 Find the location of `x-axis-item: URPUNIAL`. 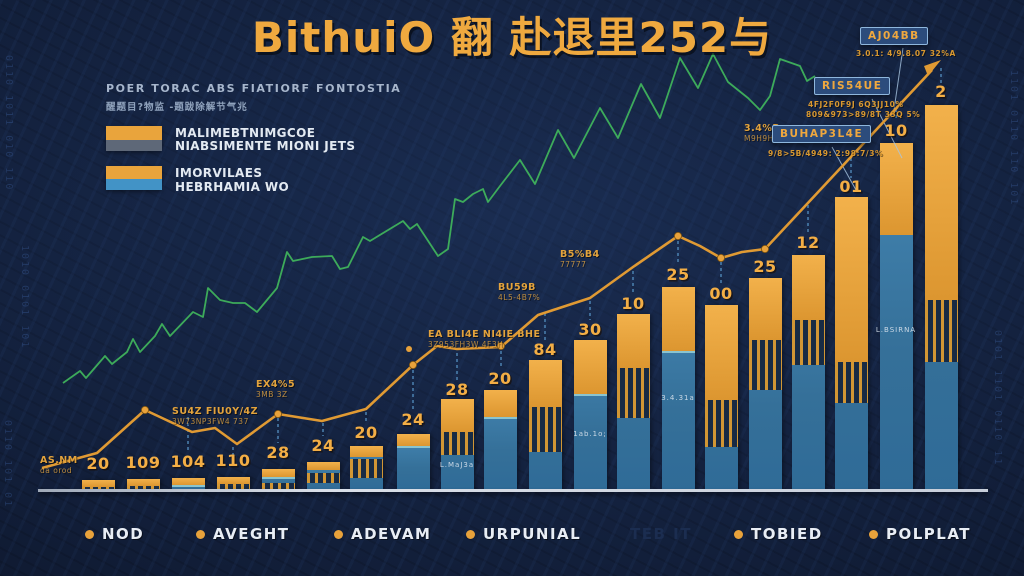

x-axis-item: URPUNIAL is located at coordinates (523, 534).